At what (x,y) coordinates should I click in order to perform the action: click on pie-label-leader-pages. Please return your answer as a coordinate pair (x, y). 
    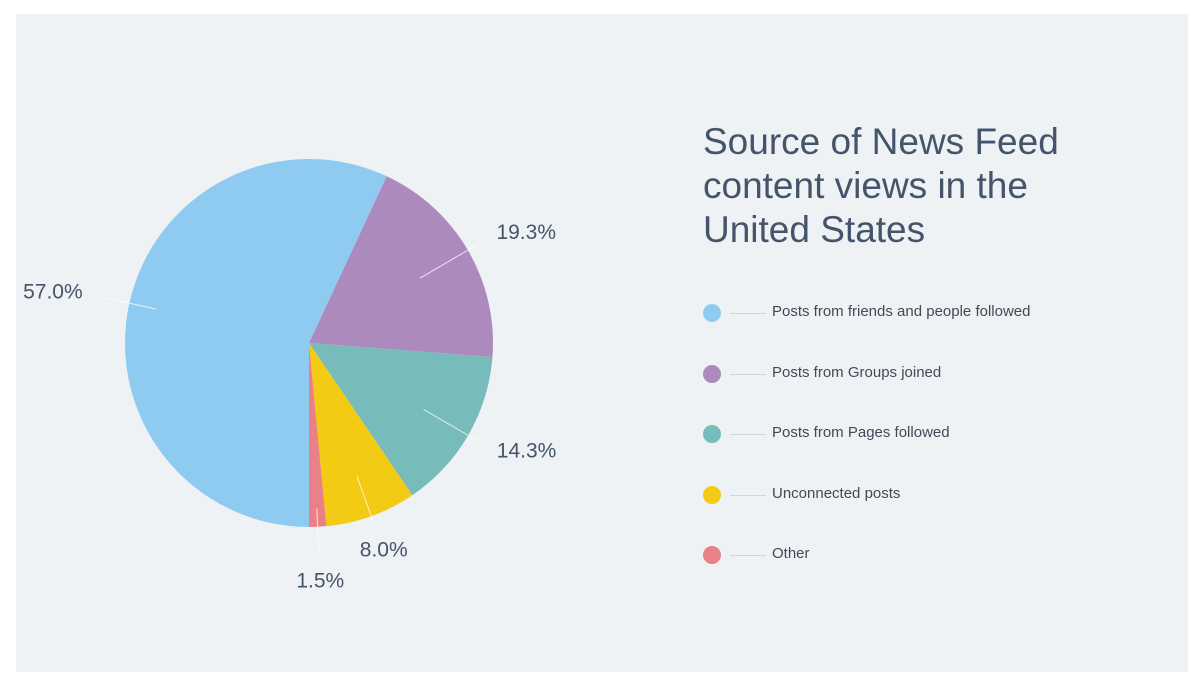
    Looking at the image, I should click on (450, 425).